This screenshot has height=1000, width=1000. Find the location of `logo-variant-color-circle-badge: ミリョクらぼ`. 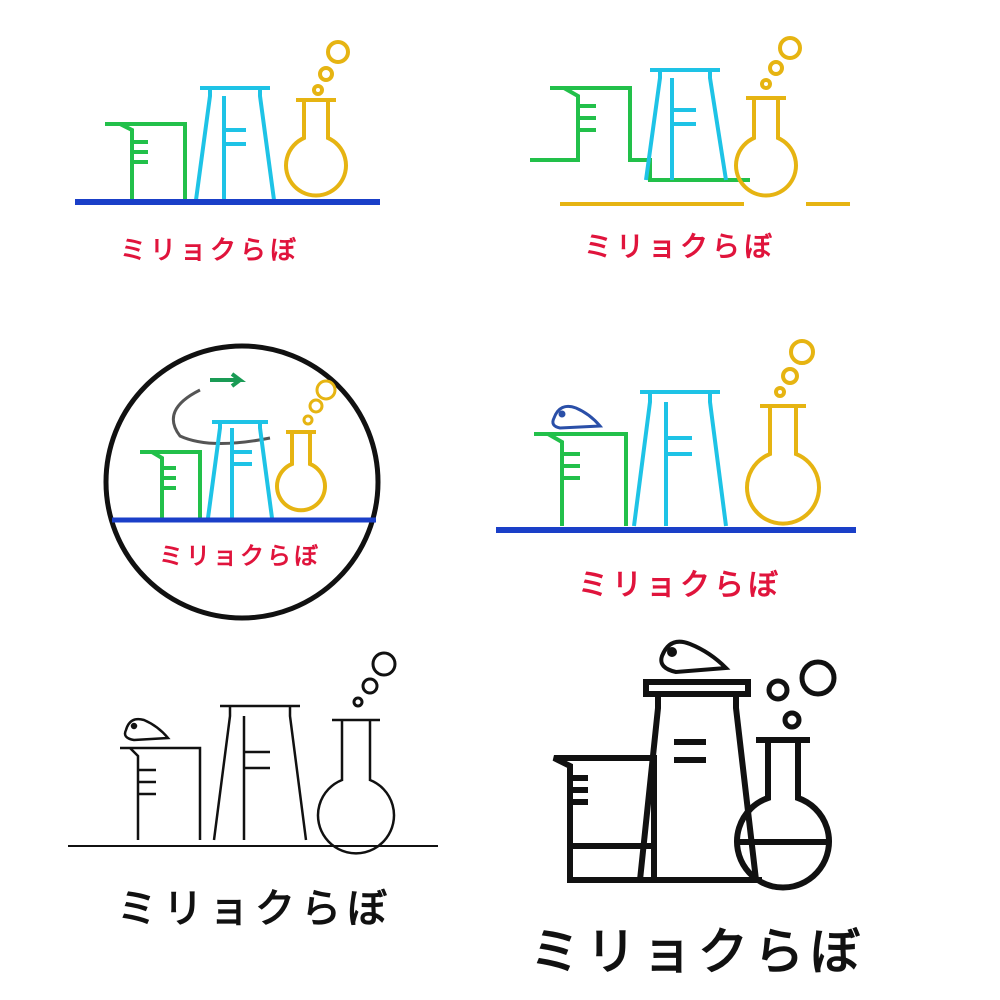

logo-variant-color-circle-badge: ミリョクらぼ is located at coordinates (245, 485).